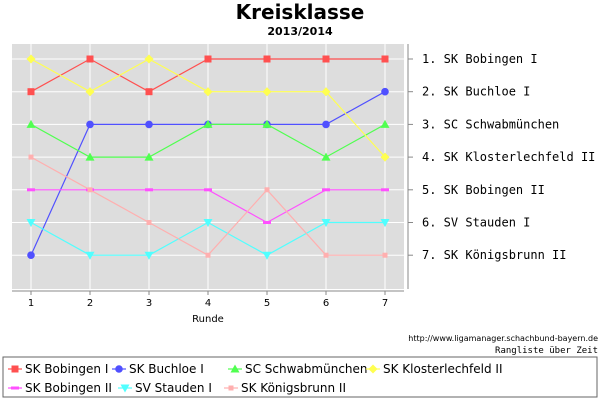 This screenshot has height=400, width=600. What do you see at coordinates (490, 124) in the screenshot?
I see `rank-label: 3. SC Schwabmünchen` at bounding box center [490, 124].